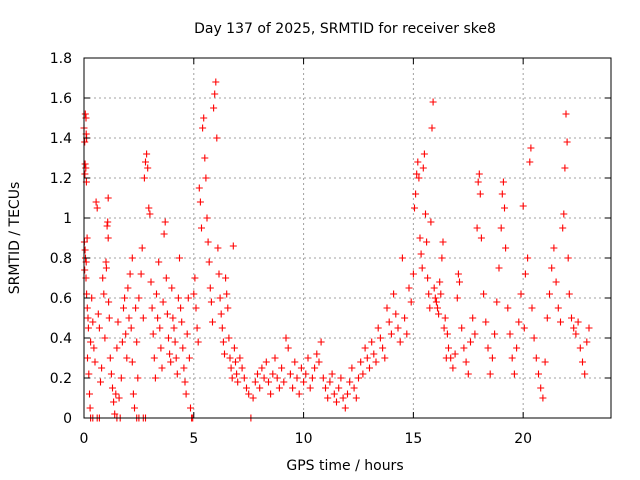  I want to click on y-axis-label: SRMTID / TECUs, so click(15, 238).